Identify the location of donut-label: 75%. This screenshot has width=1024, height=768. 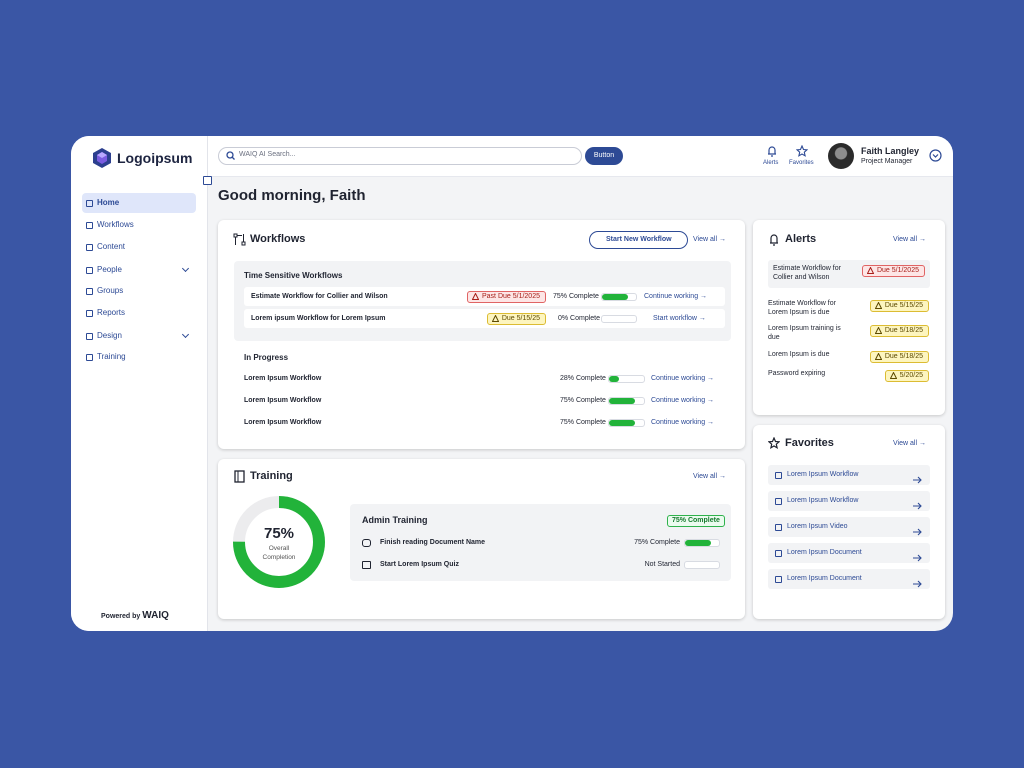
(279, 533).